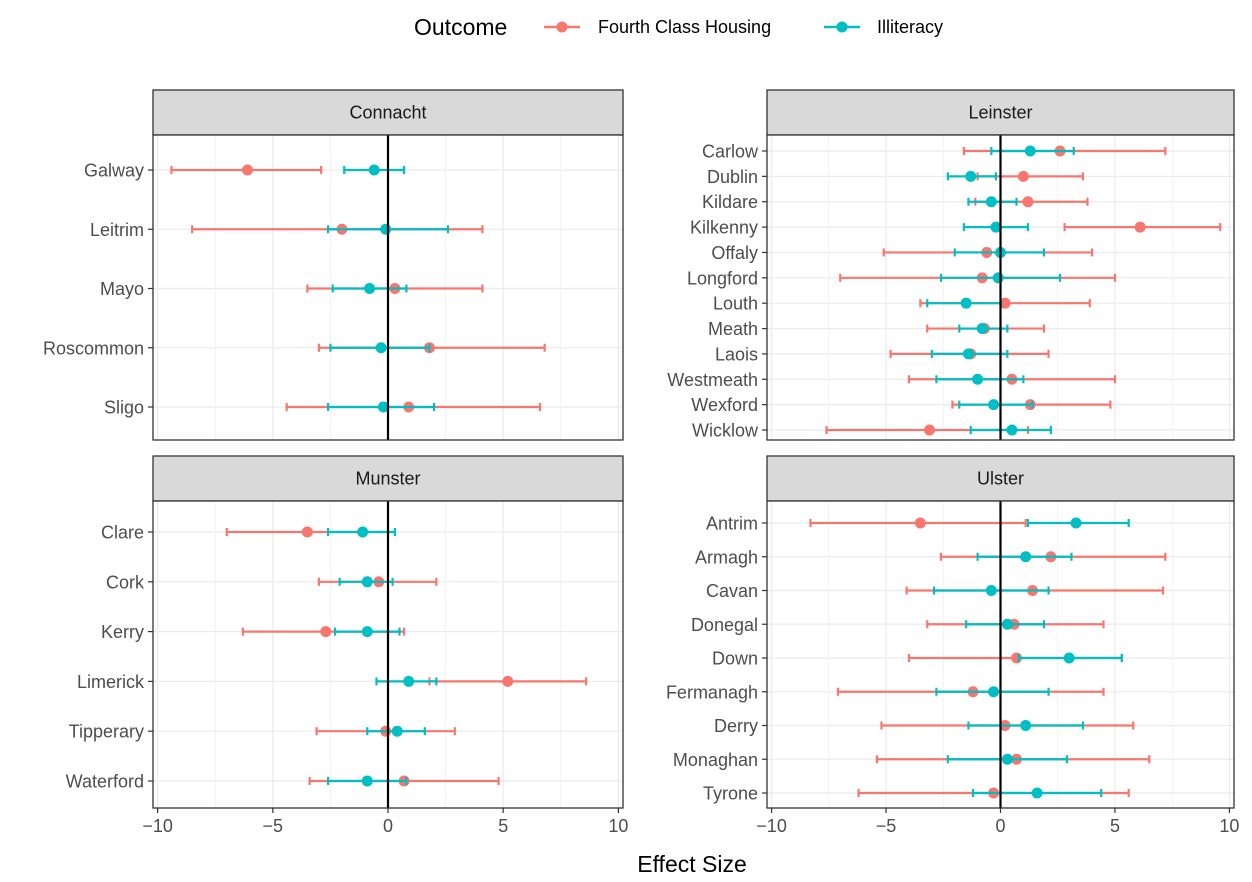 The image size is (1252, 882). I want to click on point-westmeath, so click(978, 379).